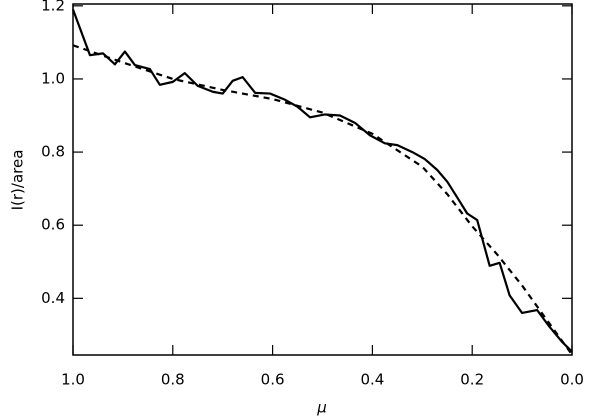  Describe the element at coordinates (472, 380) in the screenshot. I see `x-tick-label: 0.2` at that location.